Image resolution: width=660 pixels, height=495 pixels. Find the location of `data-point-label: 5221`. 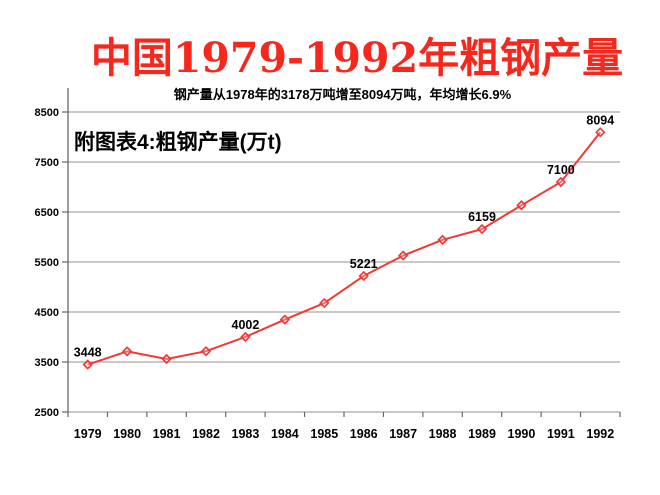

data-point-label: 5221 is located at coordinates (364, 264).